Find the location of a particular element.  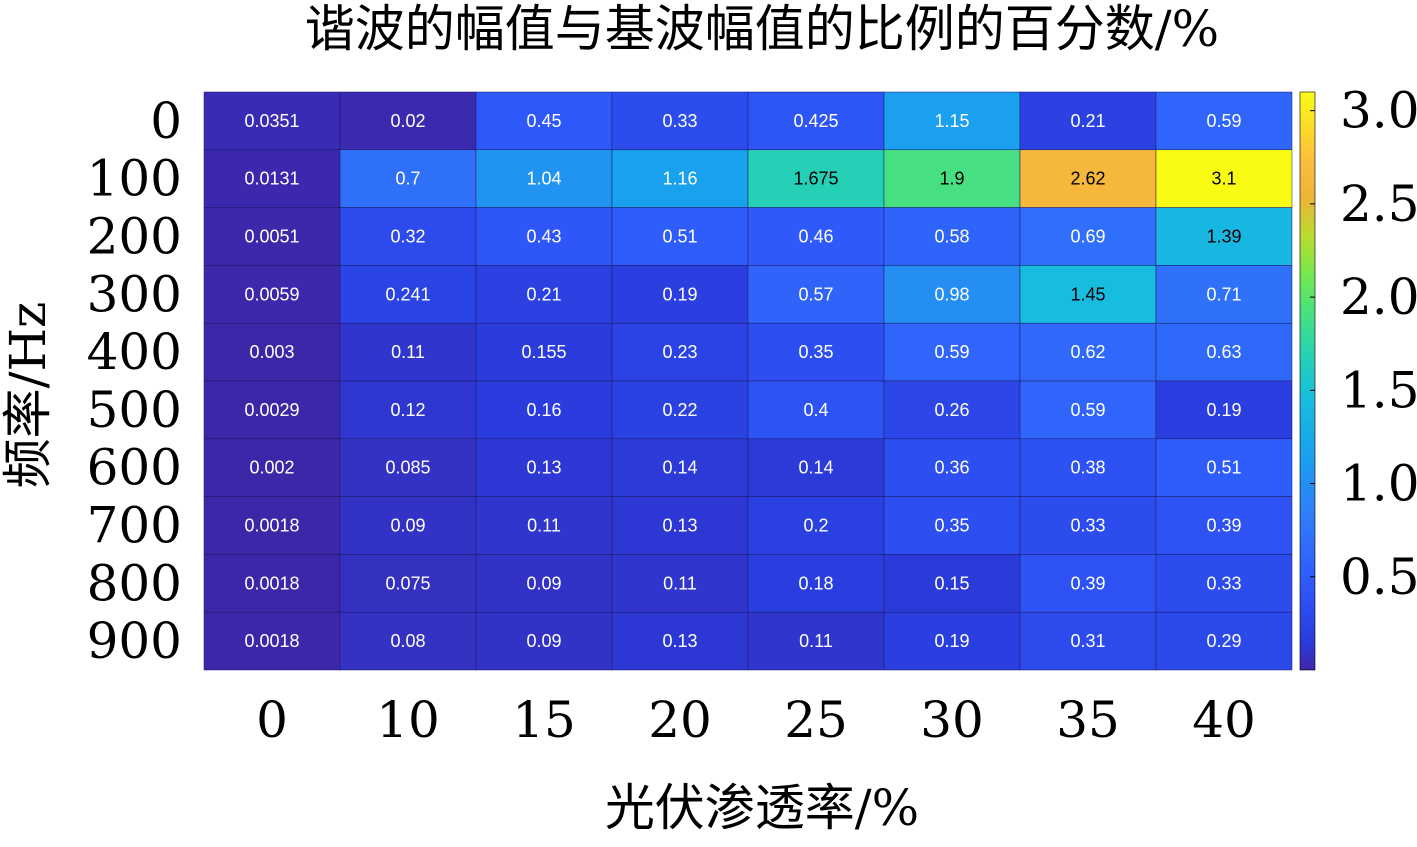

colorbar-tick-label: 1.0 is located at coordinates (1378, 484).